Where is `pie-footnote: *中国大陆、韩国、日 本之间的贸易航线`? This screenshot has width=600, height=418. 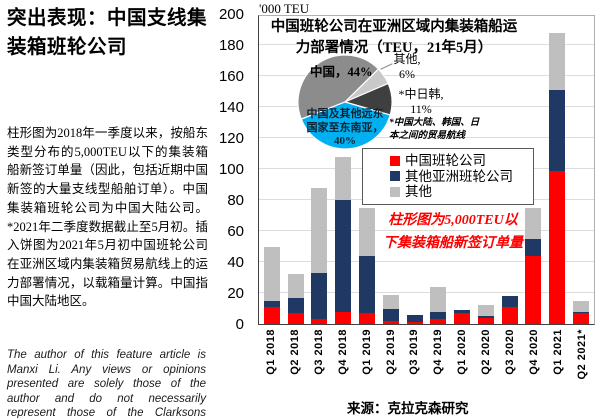 pie-footnote: *中国大陆、韩国、日 本之间的贸易航线 is located at coordinates (434, 129).